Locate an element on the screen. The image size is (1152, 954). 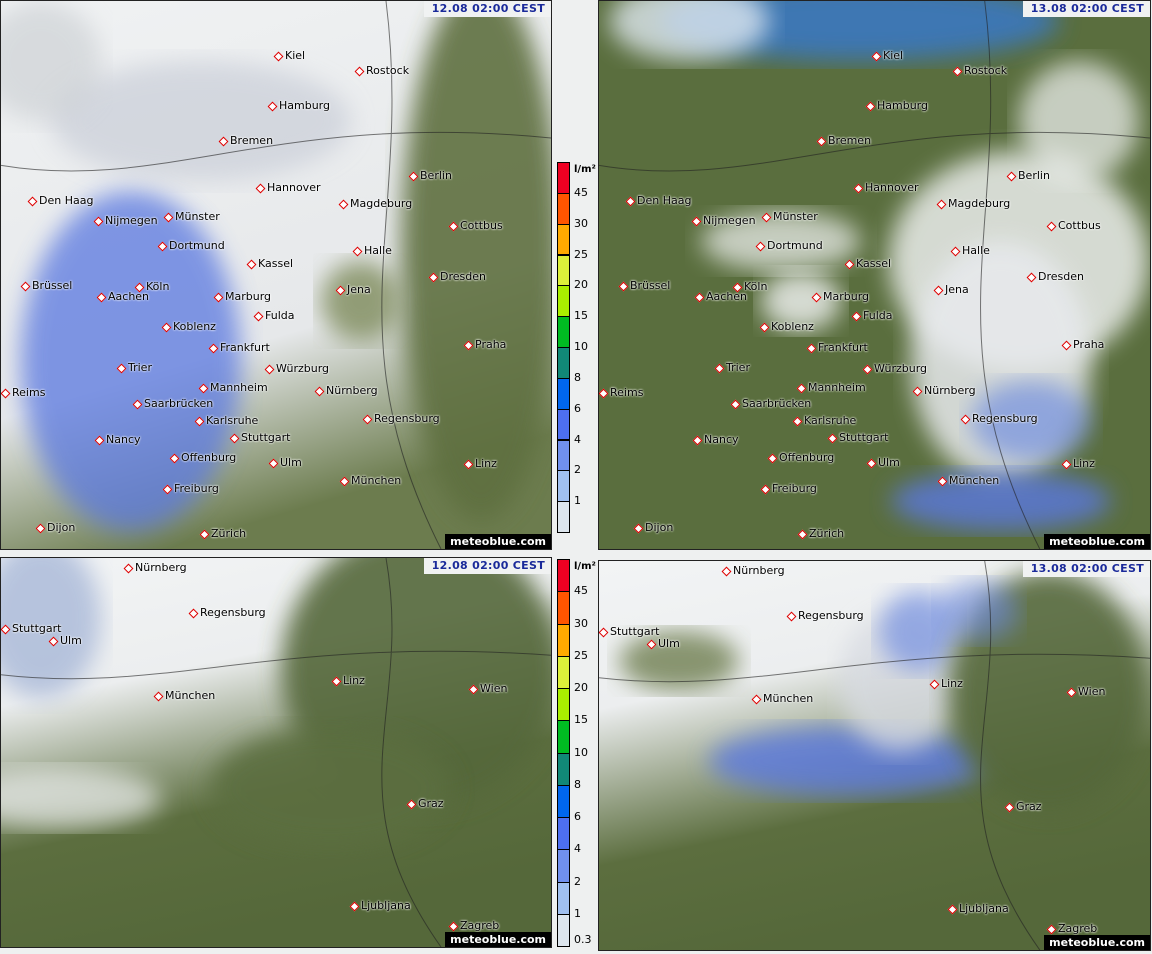
city-label: Freiburg is located at coordinates (788, 488).